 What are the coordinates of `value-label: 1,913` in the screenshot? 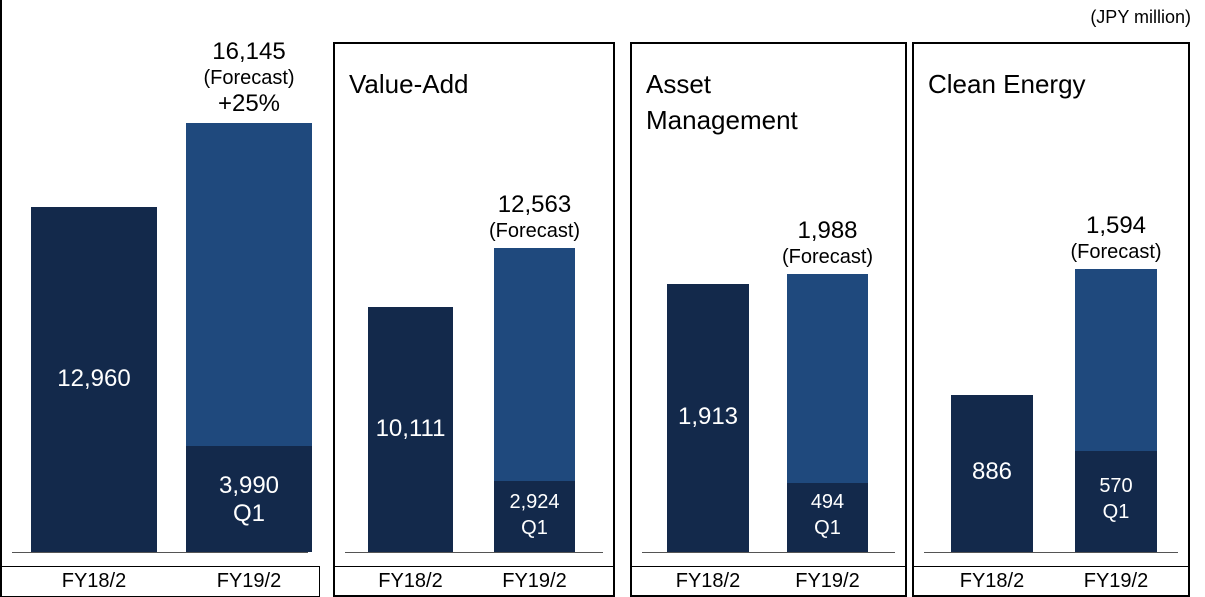 It's located at (708, 417).